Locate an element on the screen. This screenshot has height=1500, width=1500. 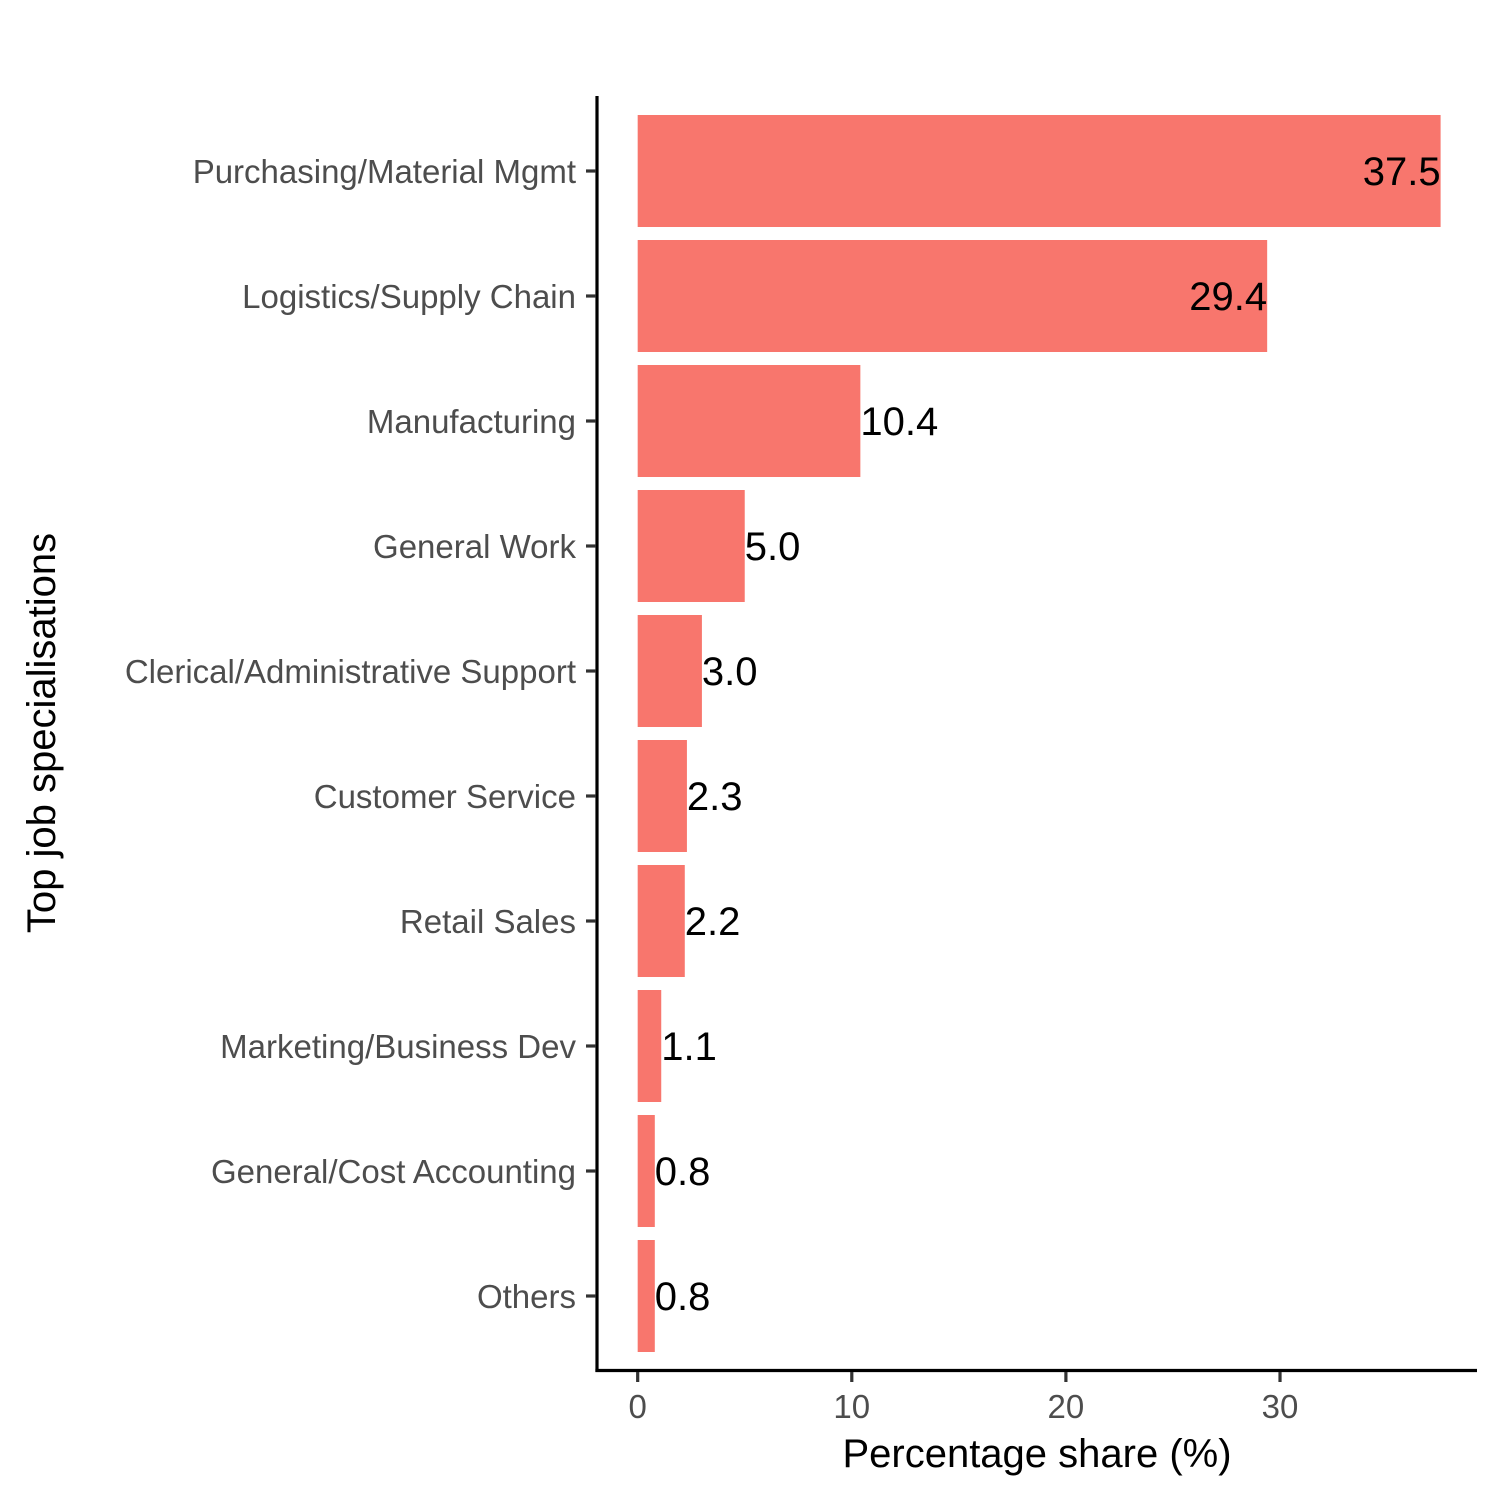
x-tick-label: 30 is located at coordinates (1280, 1406).